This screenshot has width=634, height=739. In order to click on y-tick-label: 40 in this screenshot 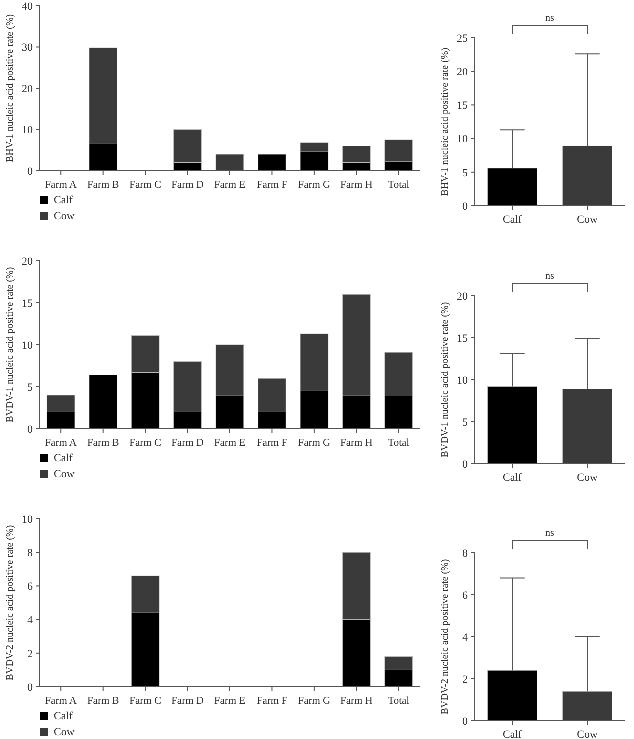, I will do `click(28, 6)`.